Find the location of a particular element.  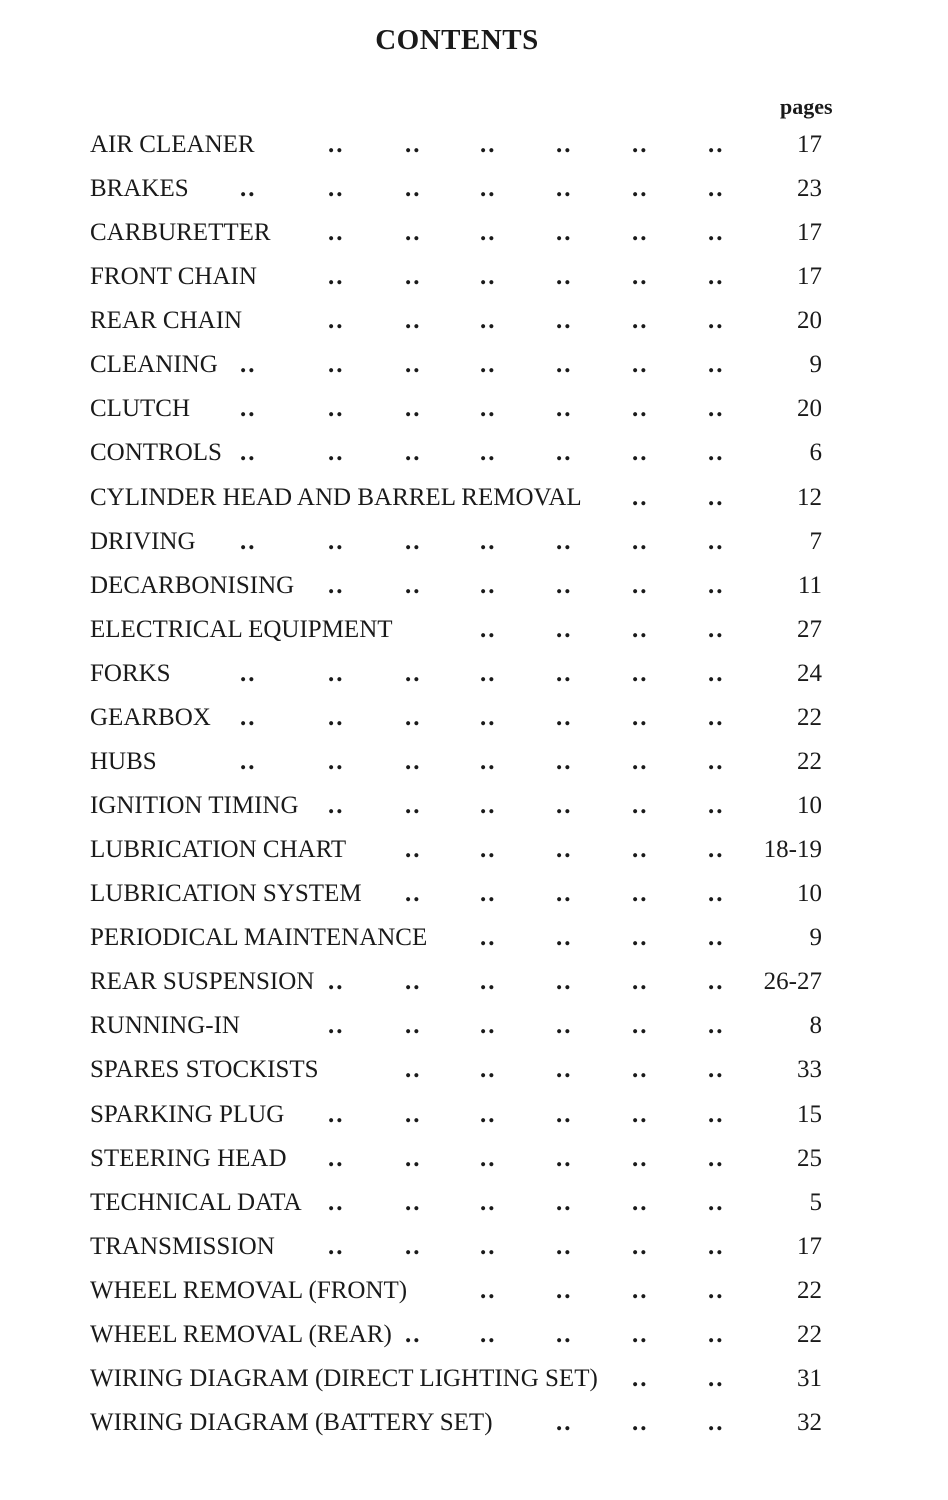

entry-page-number: 10 is located at coordinates (809, 894).